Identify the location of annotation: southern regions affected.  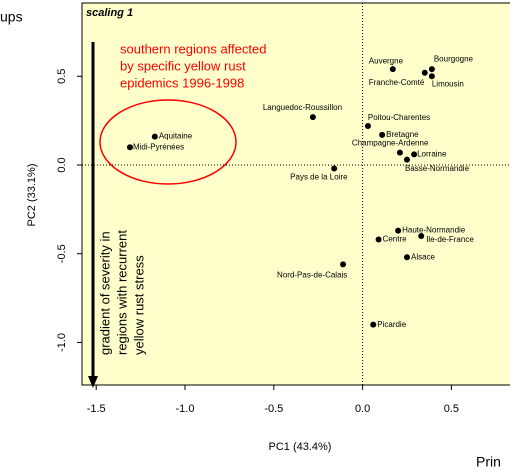
(193, 48).